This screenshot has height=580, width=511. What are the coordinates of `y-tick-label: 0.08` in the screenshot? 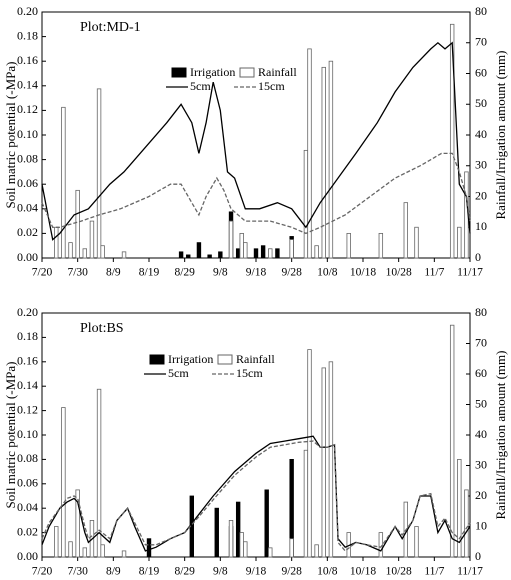 It's located at (27, 158).